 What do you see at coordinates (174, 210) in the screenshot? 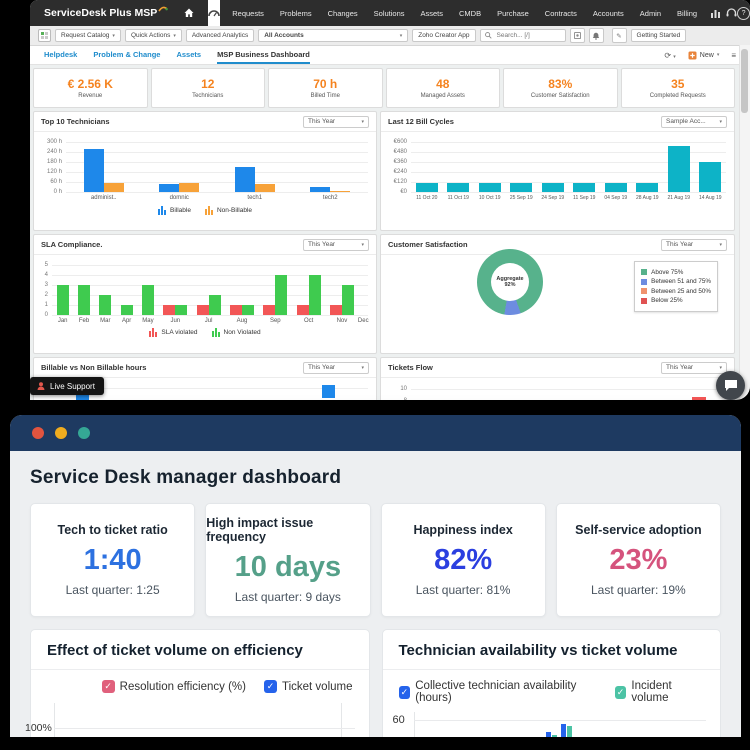
I see `legend-item-billable: Billable` at bounding box center [174, 210].